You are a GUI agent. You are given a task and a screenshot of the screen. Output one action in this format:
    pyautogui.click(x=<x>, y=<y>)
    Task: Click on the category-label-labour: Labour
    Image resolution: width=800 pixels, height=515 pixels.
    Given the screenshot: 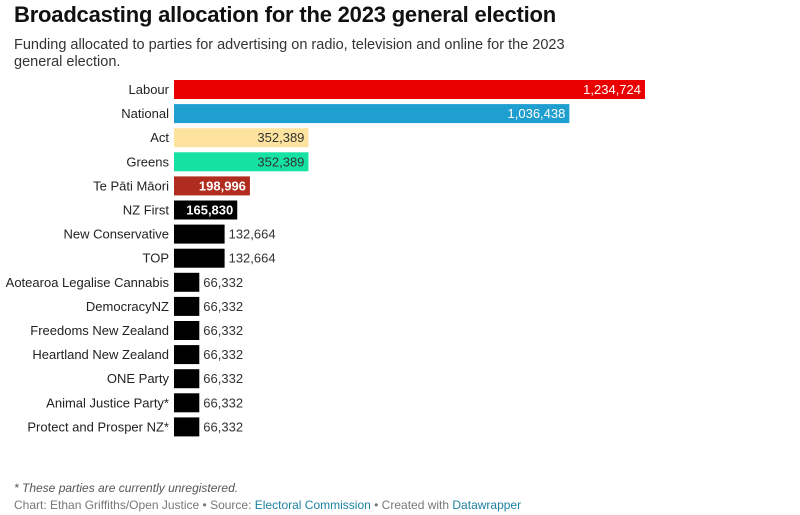 What is the action you would take?
    pyautogui.click(x=149, y=89)
    